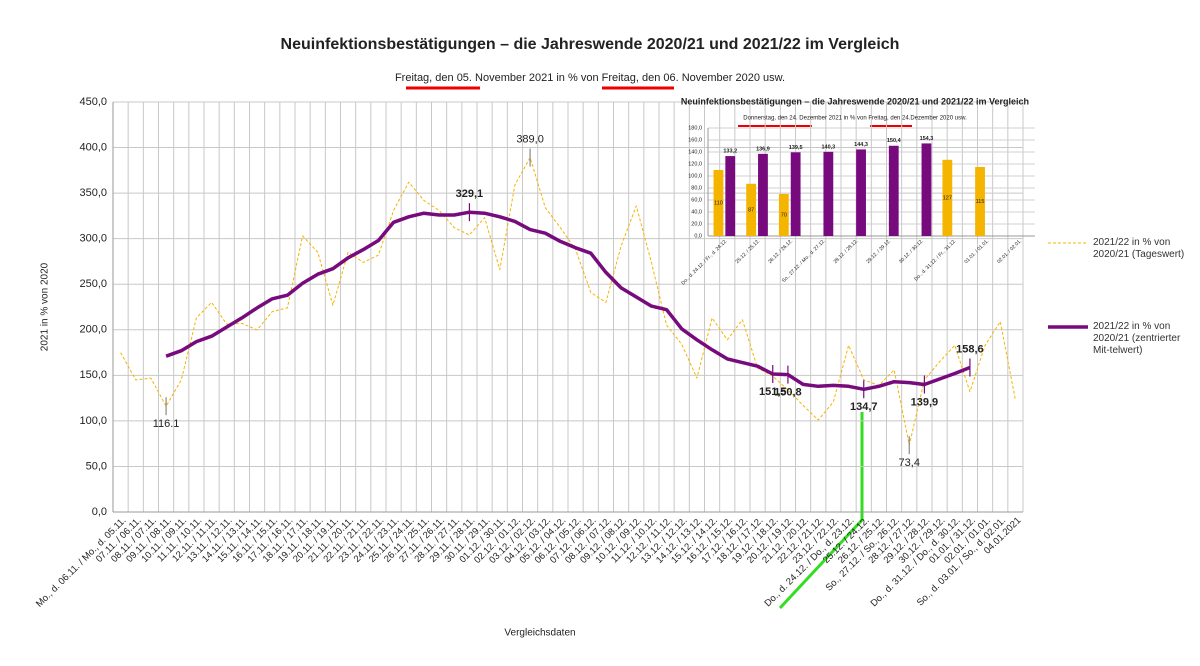 The width and height of the screenshot is (1200, 666). What do you see at coordinates (45, 306) in the screenshot?
I see `y-axis-title: 2021 in % von 2020` at bounding box center [45, 306].